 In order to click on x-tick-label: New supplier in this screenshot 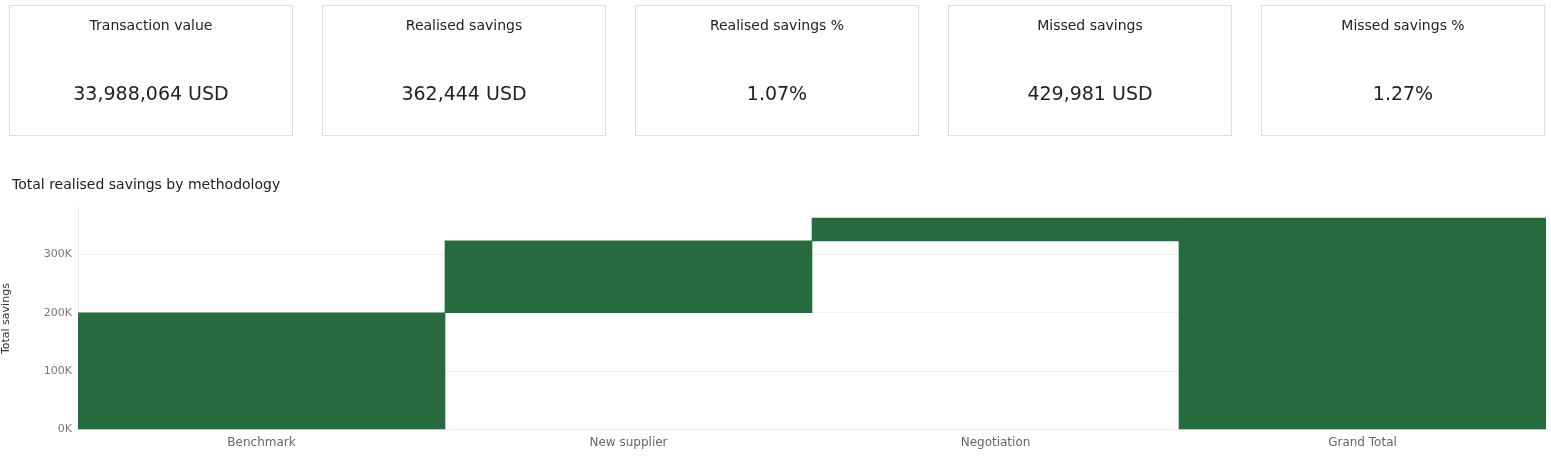, I will do `click(628, 441)`.